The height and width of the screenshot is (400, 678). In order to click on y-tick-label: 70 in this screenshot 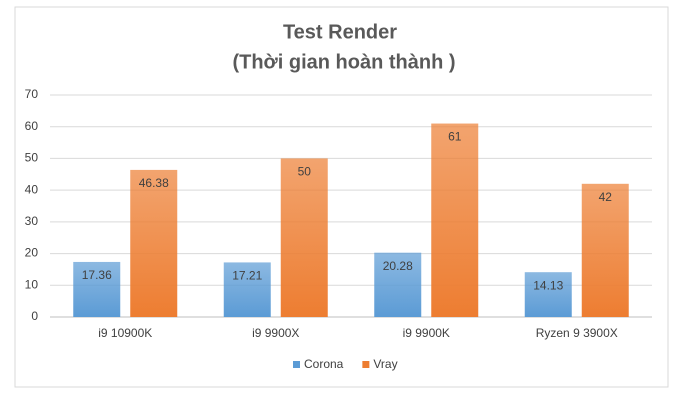, I will do `click(32, 94)`.